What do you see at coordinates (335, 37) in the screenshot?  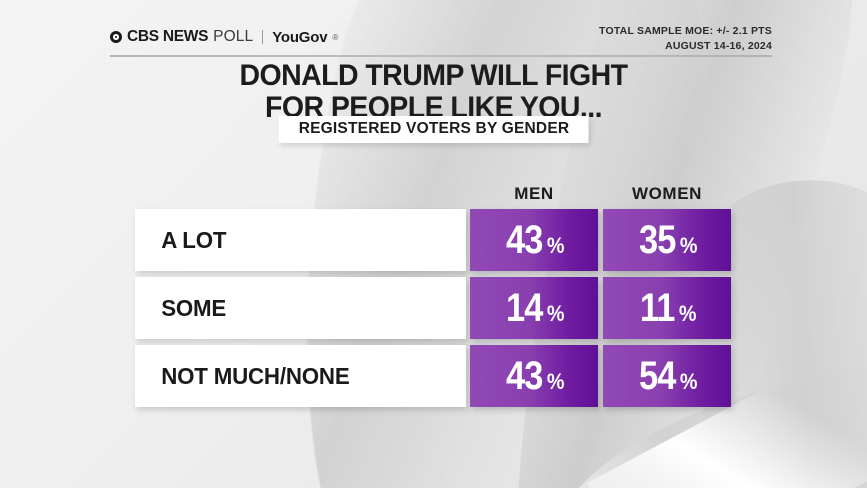 I see `trademark-icon: ®` at bounding box center [335, 37].